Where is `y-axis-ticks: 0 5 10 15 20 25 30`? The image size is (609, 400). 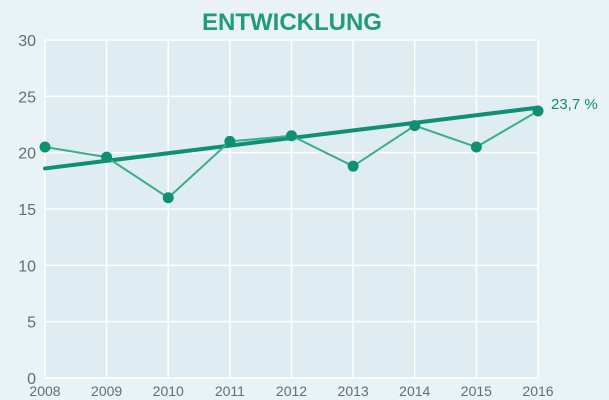 y-axis-ticks: 0 5 10 15 20 25 30 is located at coordinates (27, 210).